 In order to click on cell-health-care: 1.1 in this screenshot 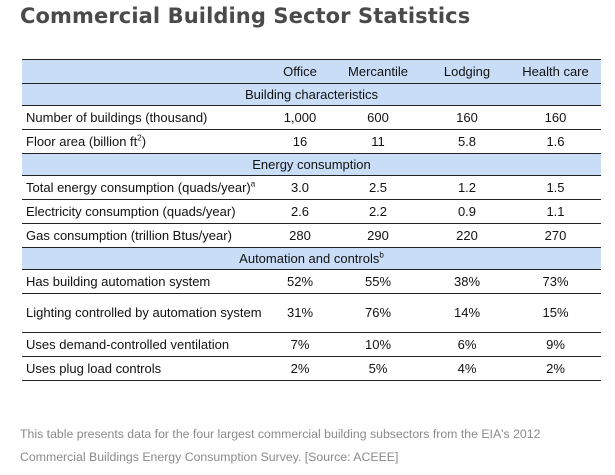, I will do `click(555, 211)`.